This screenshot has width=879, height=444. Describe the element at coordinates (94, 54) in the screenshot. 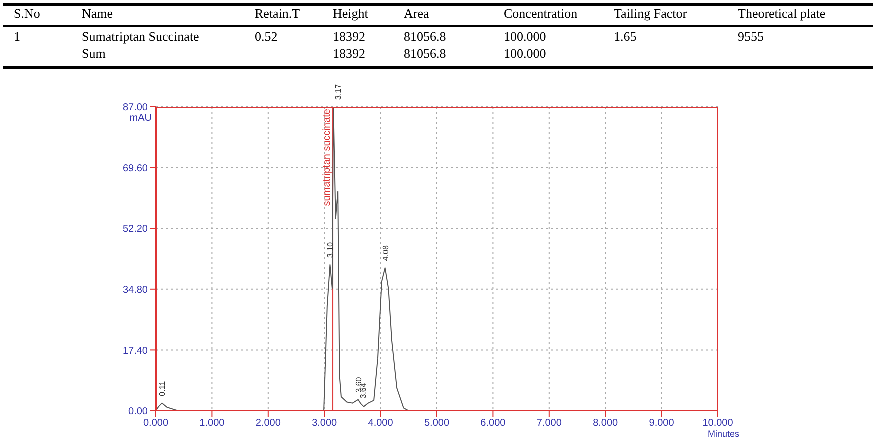

I see `text: Sum` at that location.